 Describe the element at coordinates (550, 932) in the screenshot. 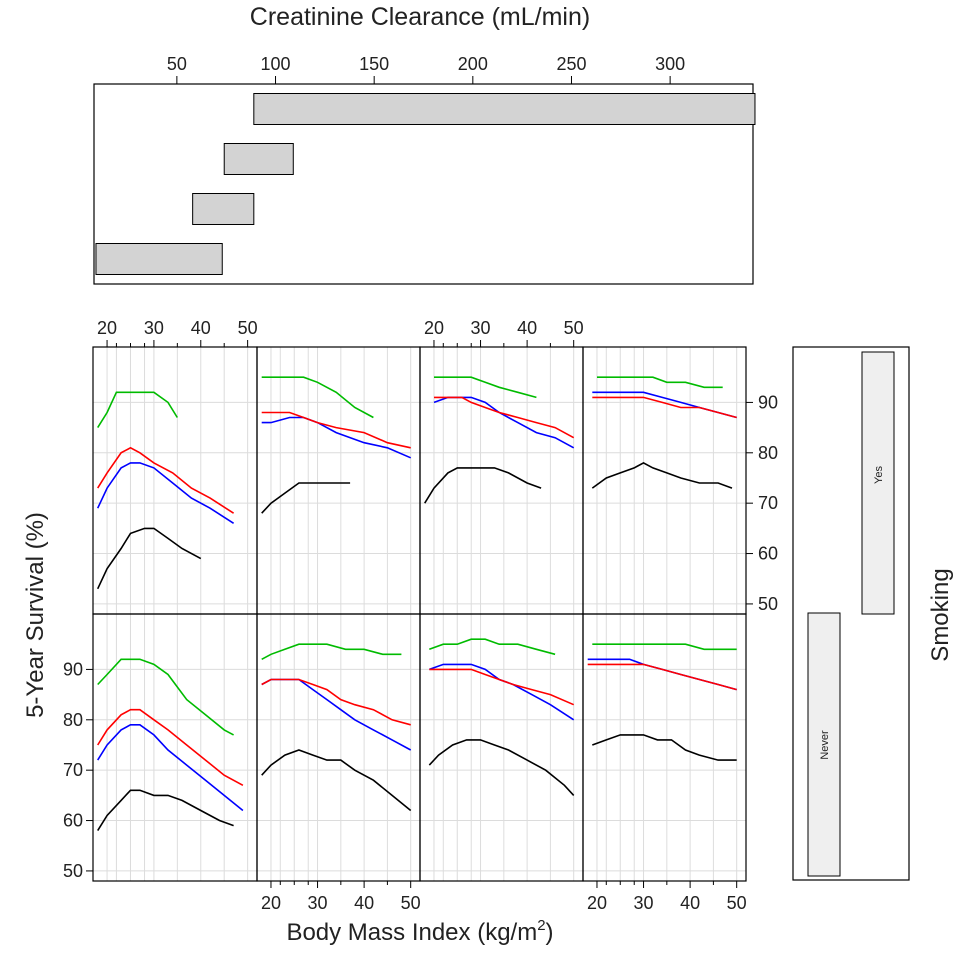

I see `x-axis-label-close: )` at that location.